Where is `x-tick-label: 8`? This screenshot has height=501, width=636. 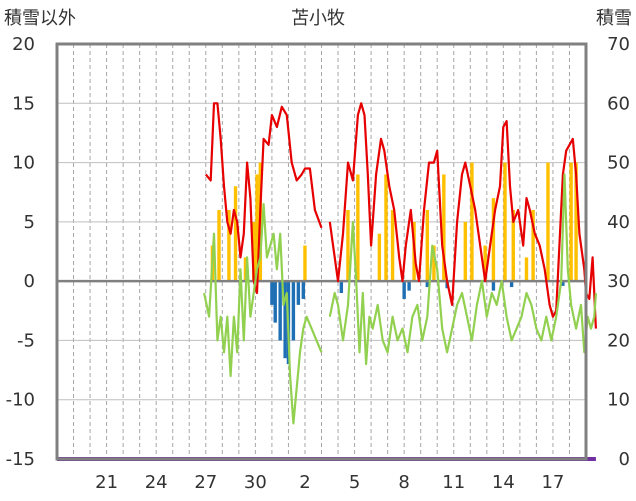 x-tick-label: 8 is located at coordinates (403, 482).